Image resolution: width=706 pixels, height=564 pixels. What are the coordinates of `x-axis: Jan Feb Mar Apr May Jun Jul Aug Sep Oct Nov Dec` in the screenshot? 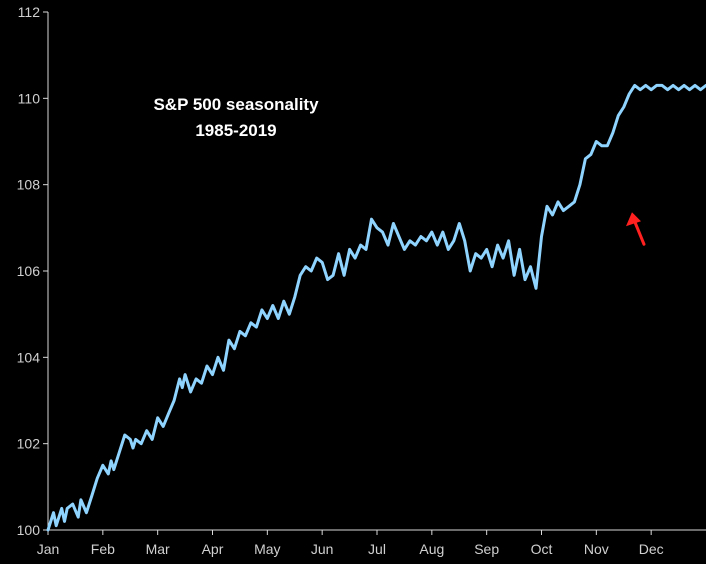 It's located at (371, 543).